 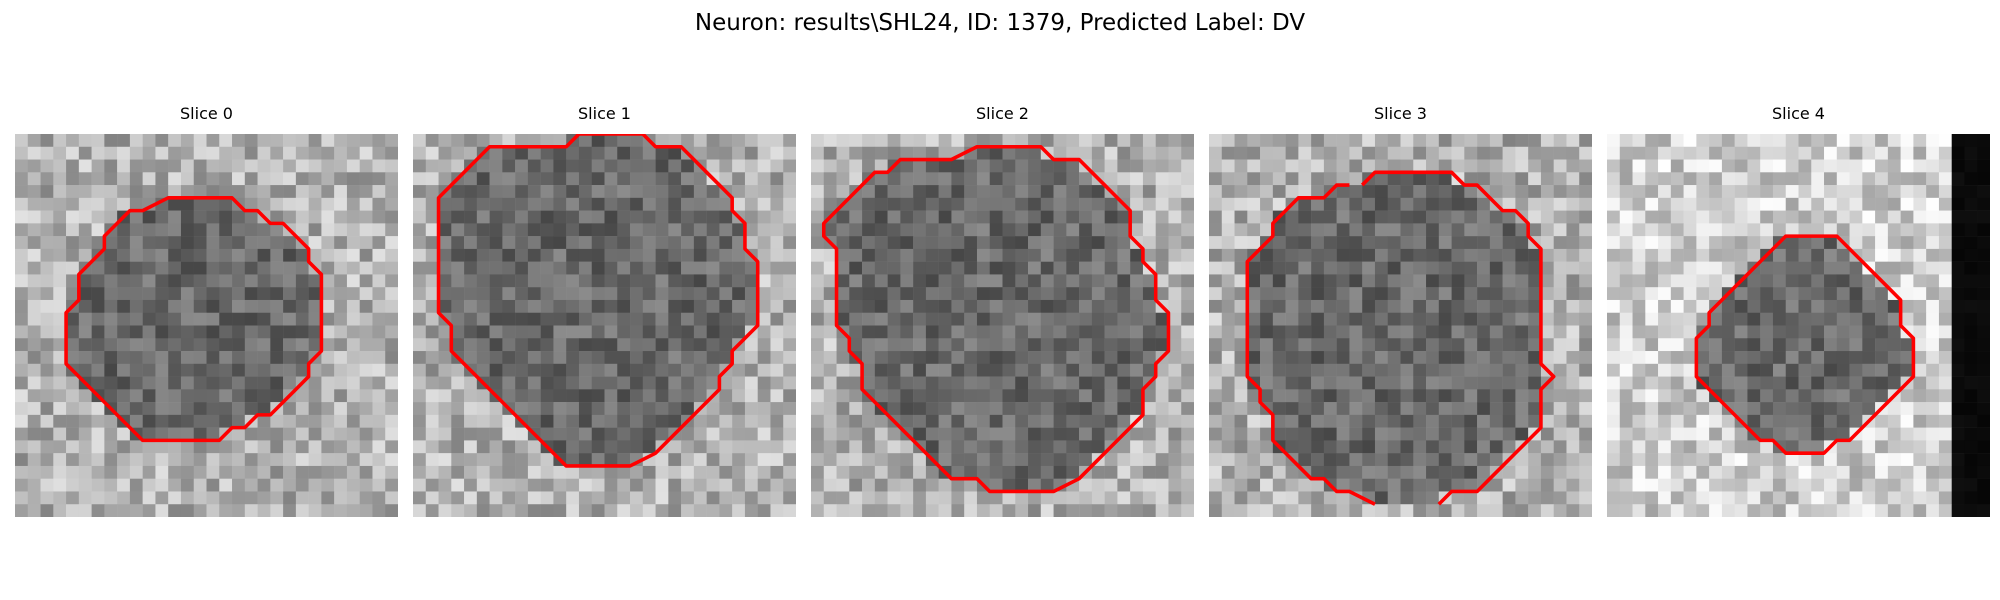 I want to click on slice-panel-1: Slice 1, so click(x=604, y=311).